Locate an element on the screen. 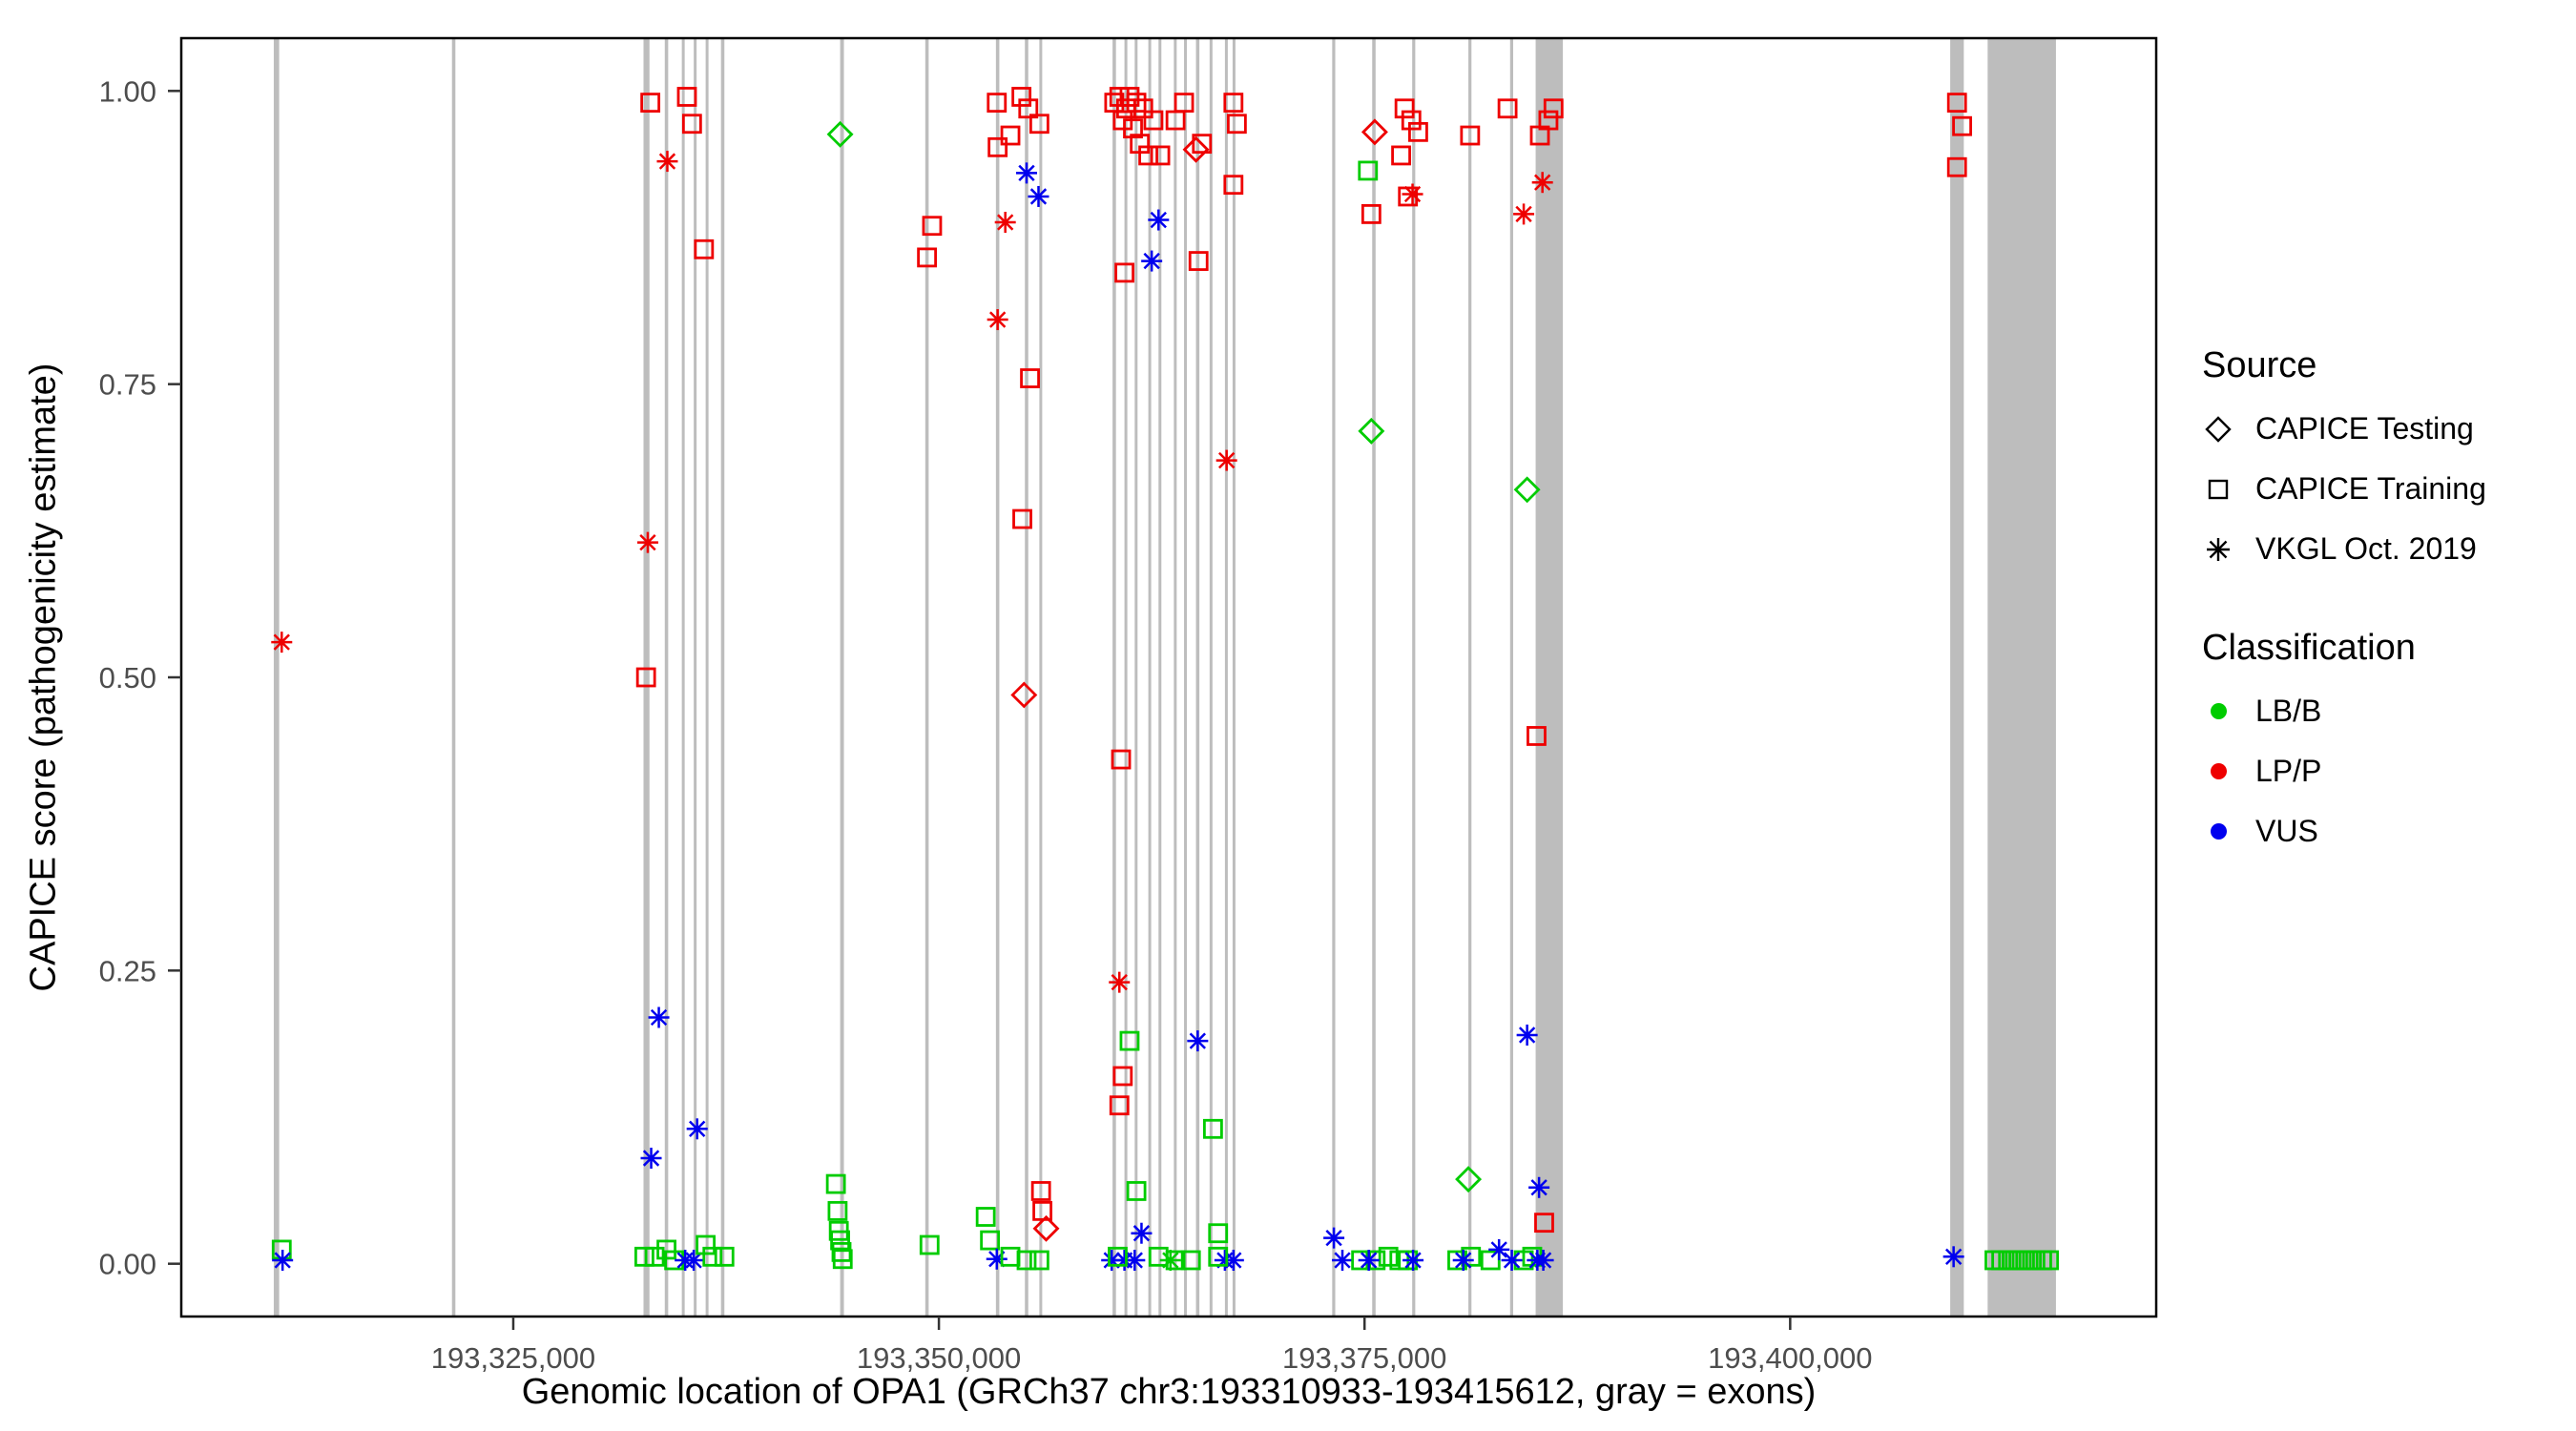 This screenshot has width=2576, height=1431. asterisk-icon is located at coordinates (2218, 549).